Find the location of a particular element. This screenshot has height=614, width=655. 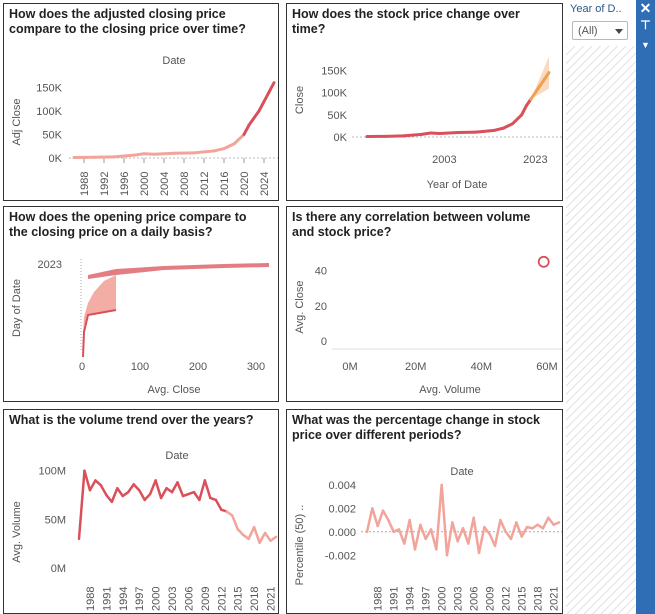

title-line-2: time? is located at coordinates (309, 29).